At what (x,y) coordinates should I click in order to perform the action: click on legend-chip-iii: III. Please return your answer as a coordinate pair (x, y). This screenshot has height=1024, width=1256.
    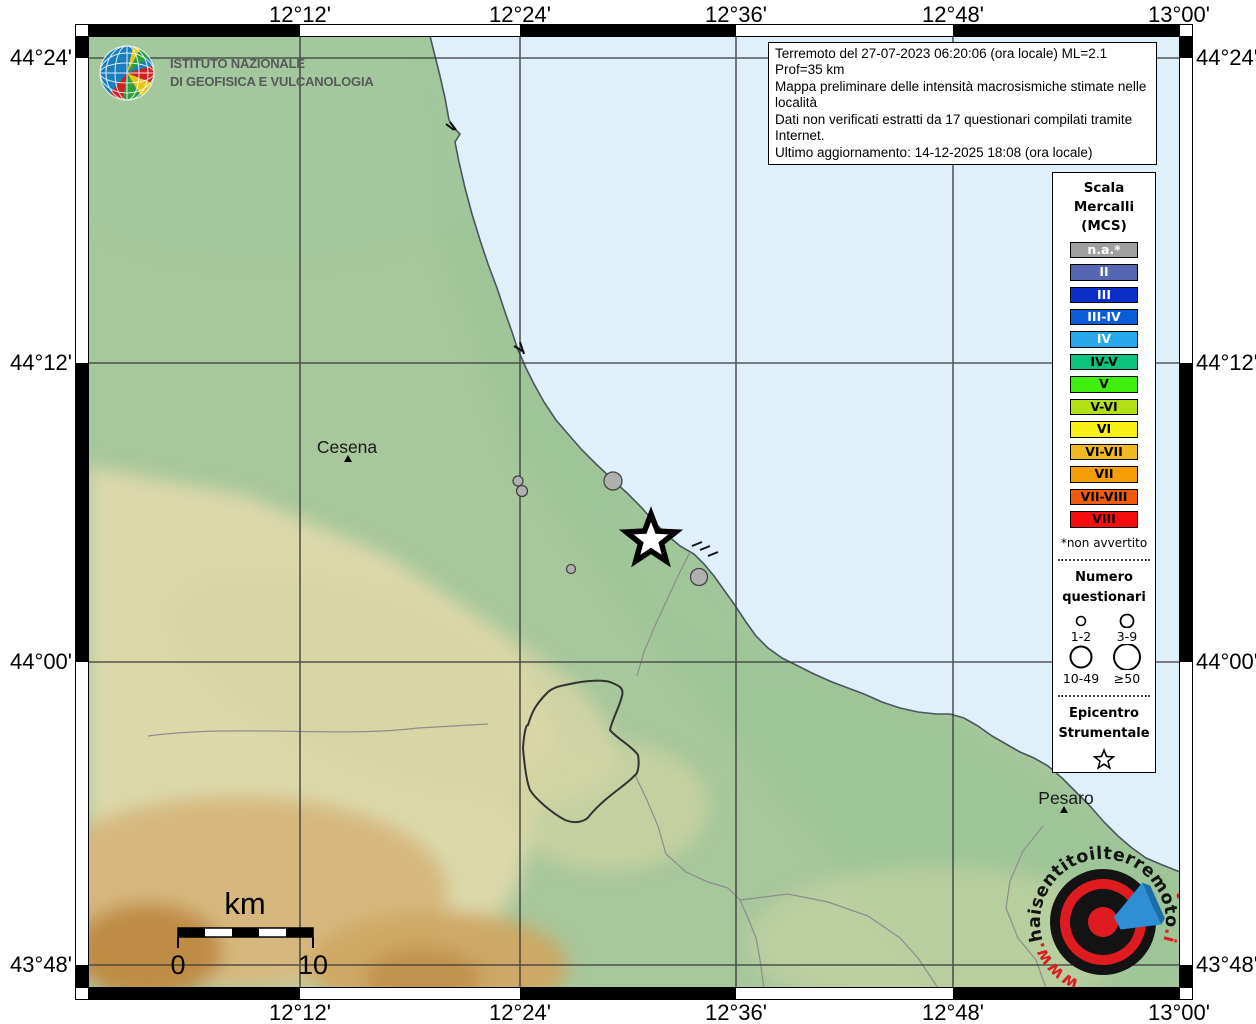
    Looking at the image, I should click on (1104, 295).